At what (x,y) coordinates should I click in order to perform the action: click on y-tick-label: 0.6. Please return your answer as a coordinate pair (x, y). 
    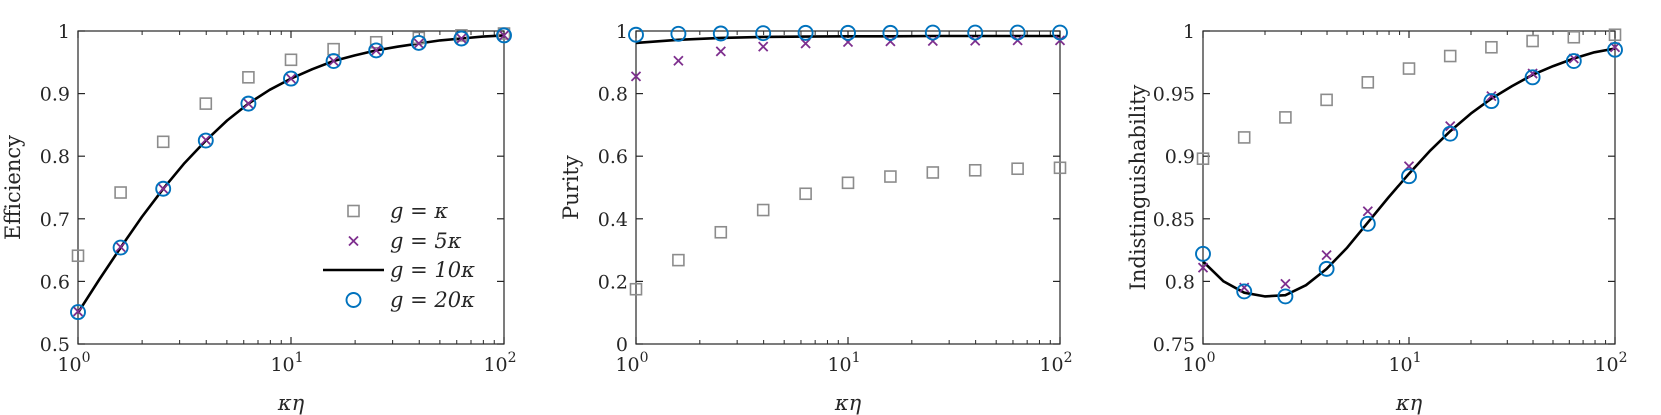
    Looking at the image, I should click on (55, 282).